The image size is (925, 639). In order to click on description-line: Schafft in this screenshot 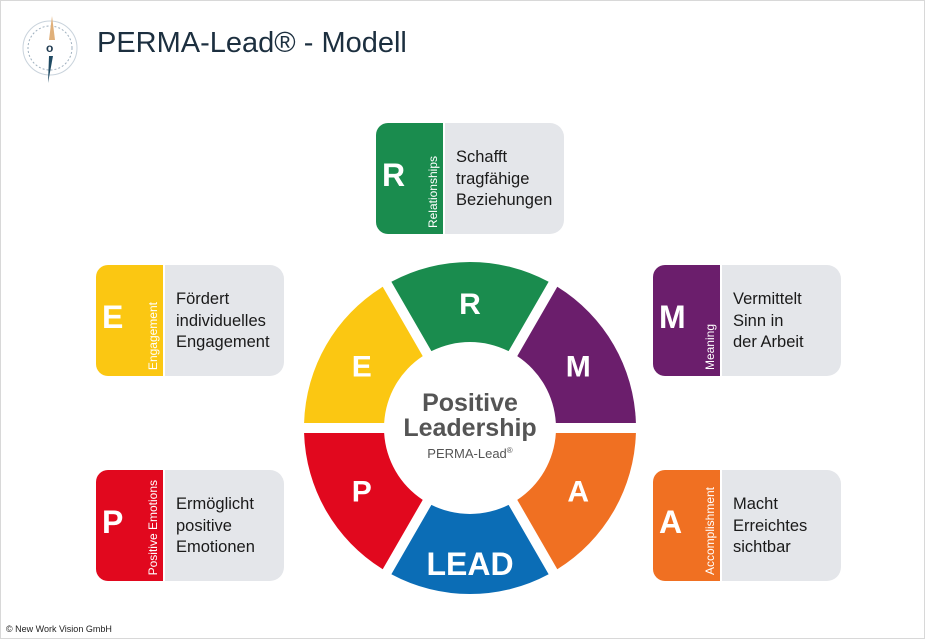, I will do `click(482, 157)`.